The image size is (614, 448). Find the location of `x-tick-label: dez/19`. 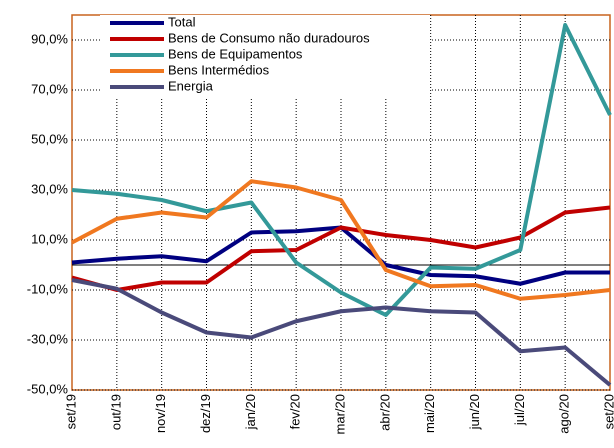

x-tick-label: dez/19 is located at coordinates (205, 413).